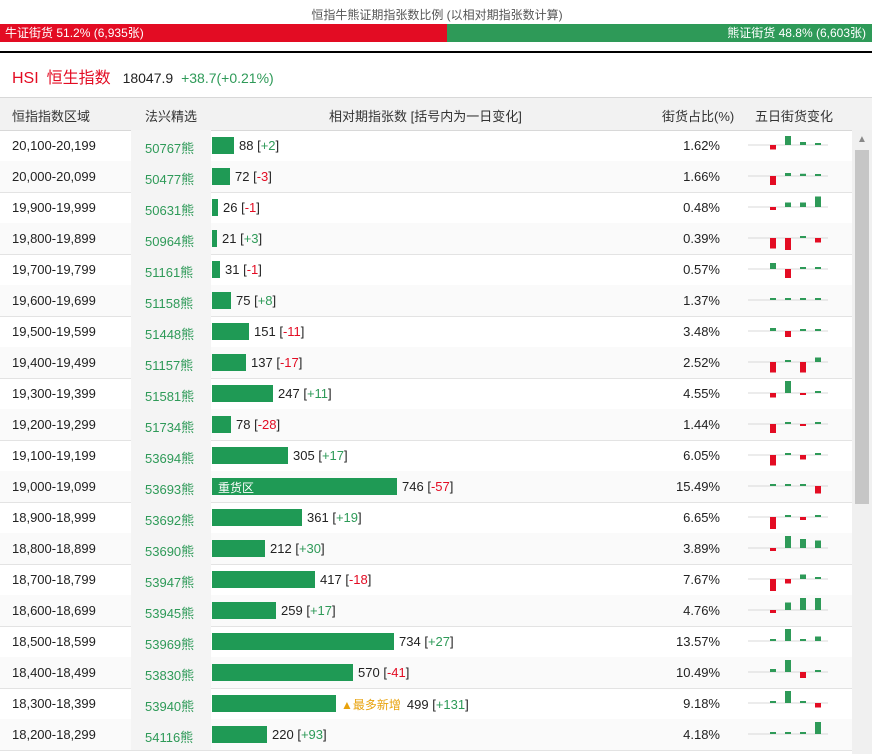  What do you see at coordinates (169, 365) in the screenshot?
I see `row-code-link: 51157熊` at bounding box center [169, 365].